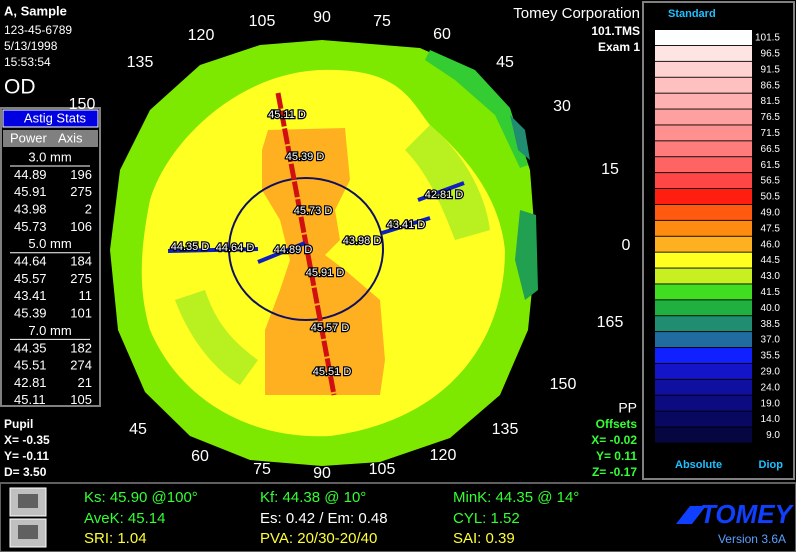  I want to click on astig-axis: 275, so click(81, 278).